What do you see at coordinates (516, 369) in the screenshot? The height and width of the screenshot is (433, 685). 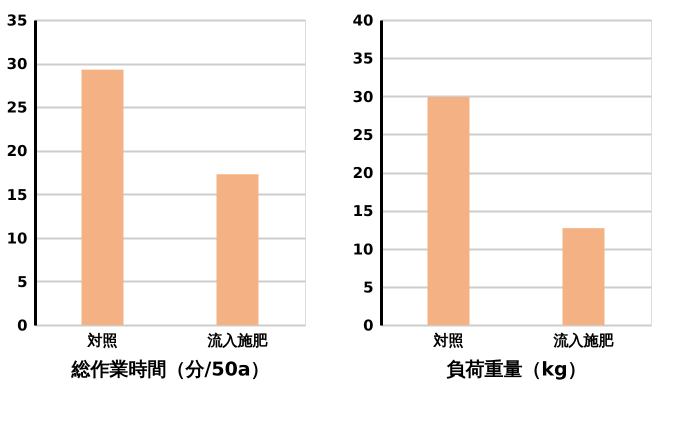 I see `x-axis-title: 負荷重量（kg）` at bounding box center [516, 369].